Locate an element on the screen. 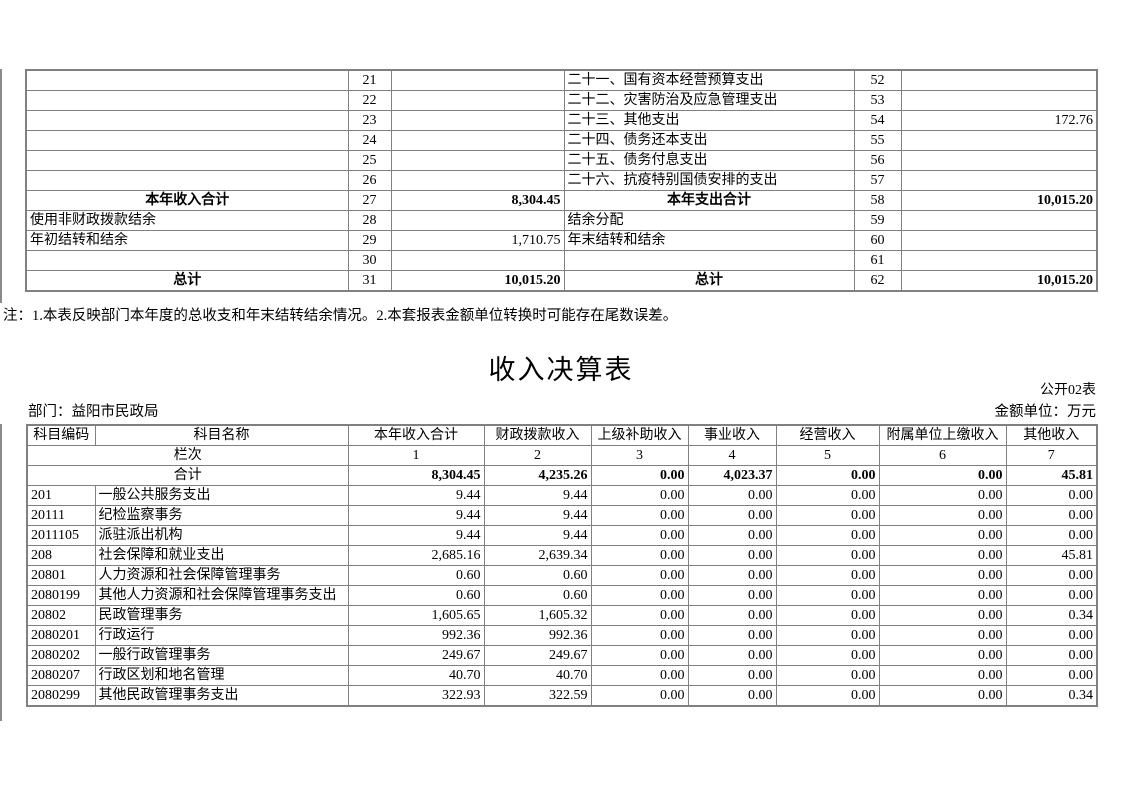 The image size is (1122, 793). item-label-cell: 二十六、抗疫特别国债安排的支出 is located at coordinates (709, 180).